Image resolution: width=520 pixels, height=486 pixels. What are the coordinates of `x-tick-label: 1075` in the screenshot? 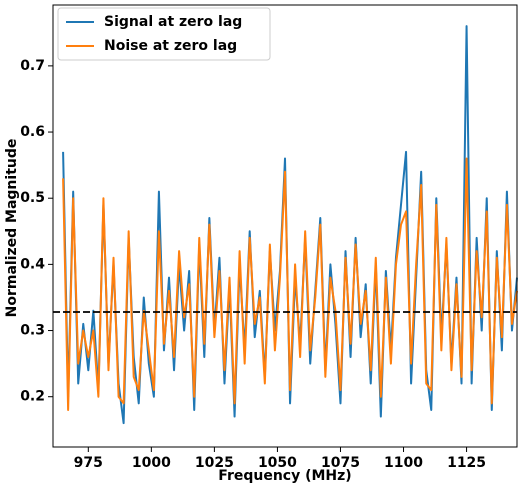 It's located at (340, 463).